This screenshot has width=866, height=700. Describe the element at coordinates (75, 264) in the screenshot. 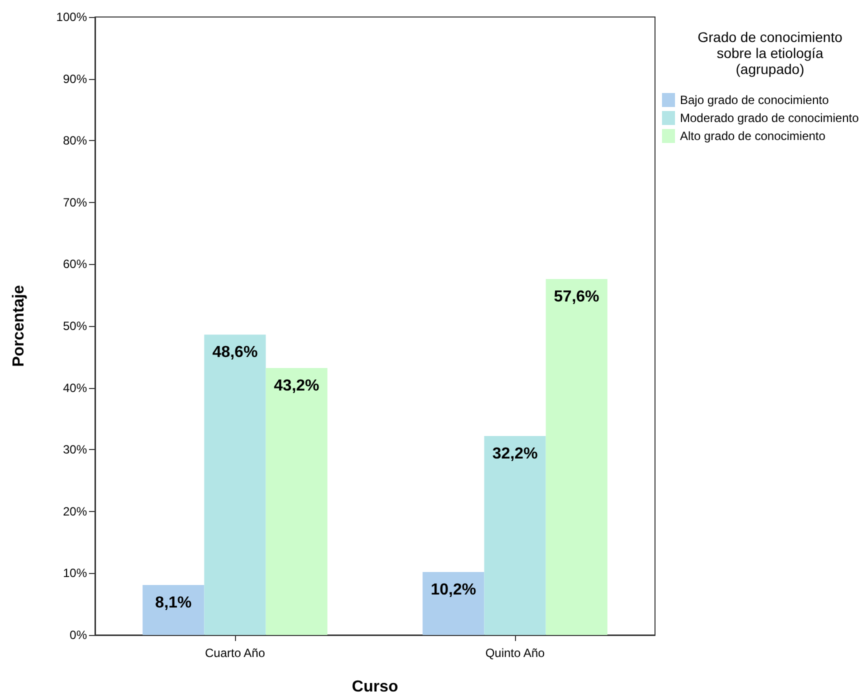

I see `y-tick-label: 60%` at that location.